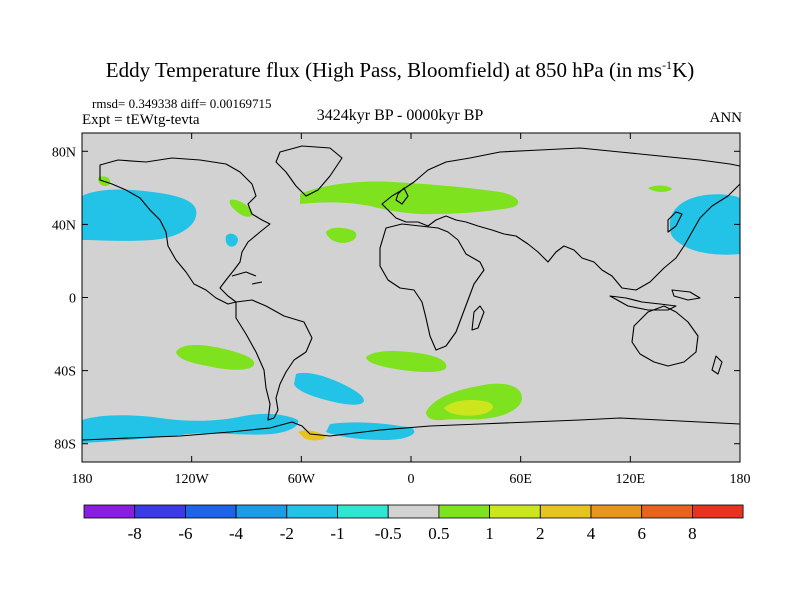 The width and height of the screenshot is (800, 600). What do you see at coordinates (413, 523) in the screenshot?
I see `colorbar: -8 -6 -4 -2 -1 -0.5 0.5 1 2 4 6 8` at bounding box center [413, 523].